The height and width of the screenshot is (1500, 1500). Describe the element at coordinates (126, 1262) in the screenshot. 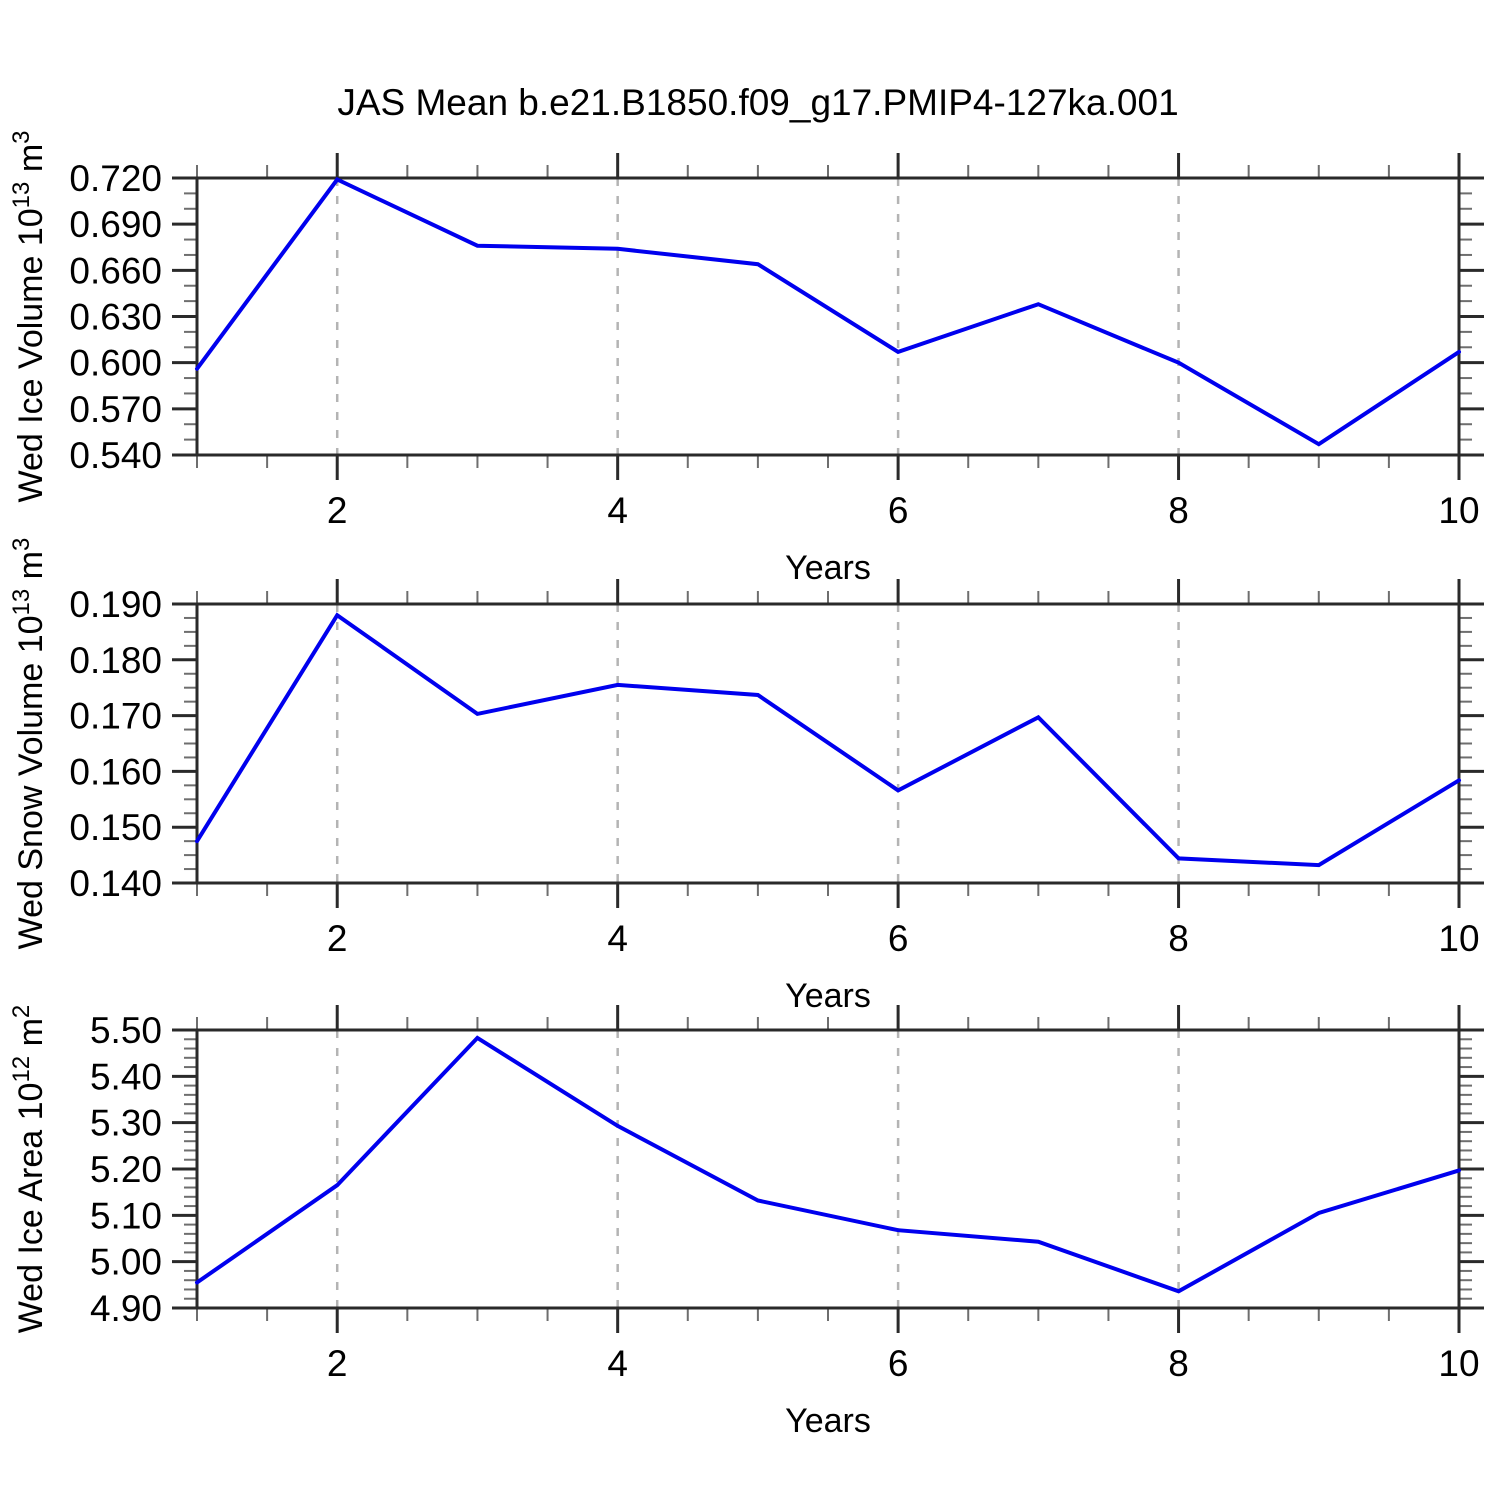

I see `y-tick-label: 5.00` at that location.